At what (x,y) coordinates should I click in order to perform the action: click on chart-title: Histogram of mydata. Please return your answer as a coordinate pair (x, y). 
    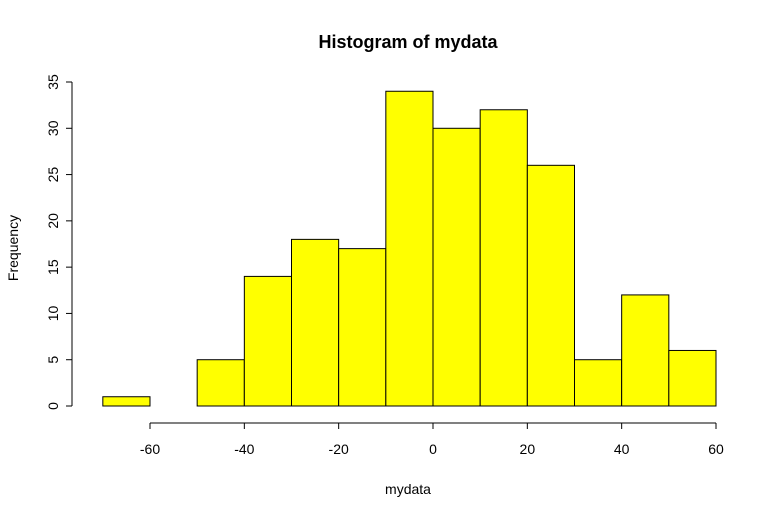
    Looking at the image, I should click on (408, 42).